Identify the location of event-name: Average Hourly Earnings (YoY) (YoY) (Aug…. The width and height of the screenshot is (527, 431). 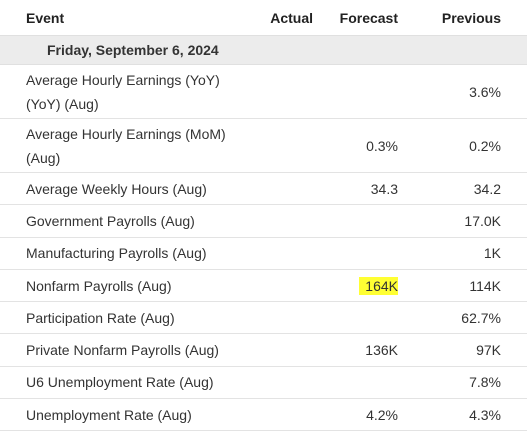
(123, 91).